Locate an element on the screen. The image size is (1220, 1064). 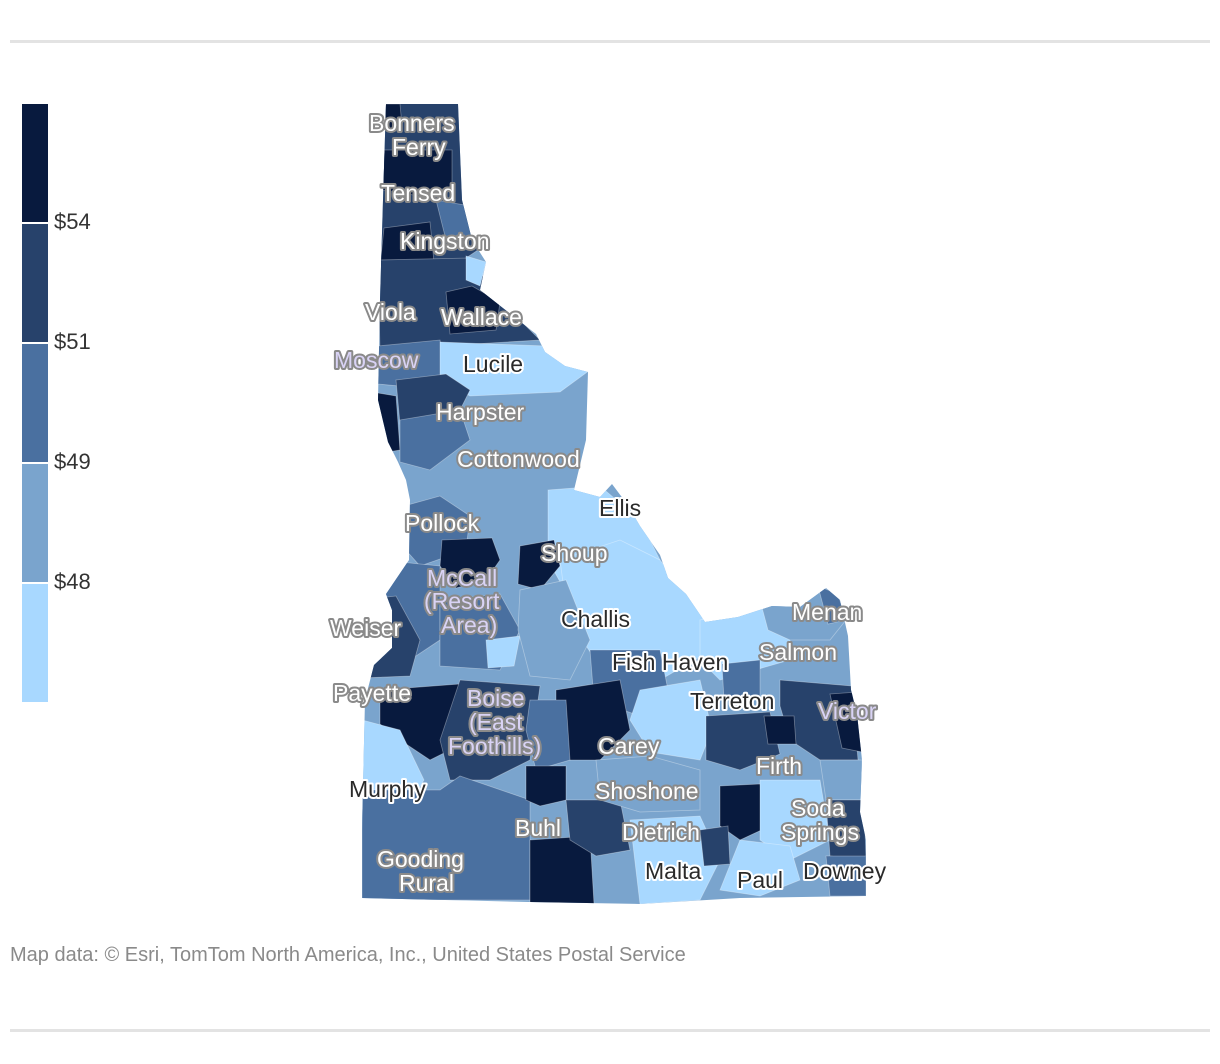
place-label: Ferry is located at coordinates (419, 147).